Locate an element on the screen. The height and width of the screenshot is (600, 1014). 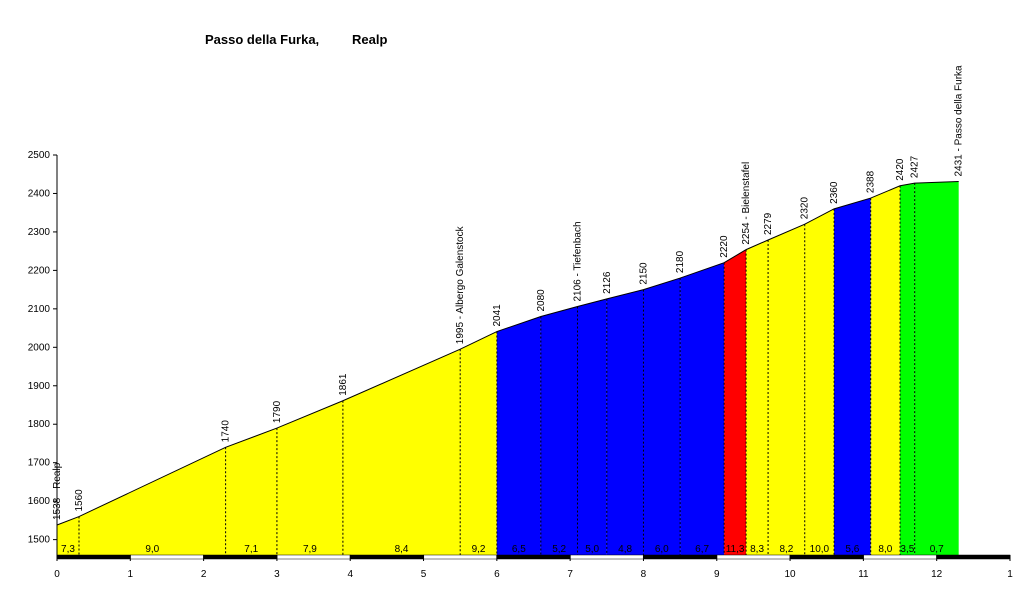
point-label: 2106 - Tiefenbach is located at coordinates (577, 261).